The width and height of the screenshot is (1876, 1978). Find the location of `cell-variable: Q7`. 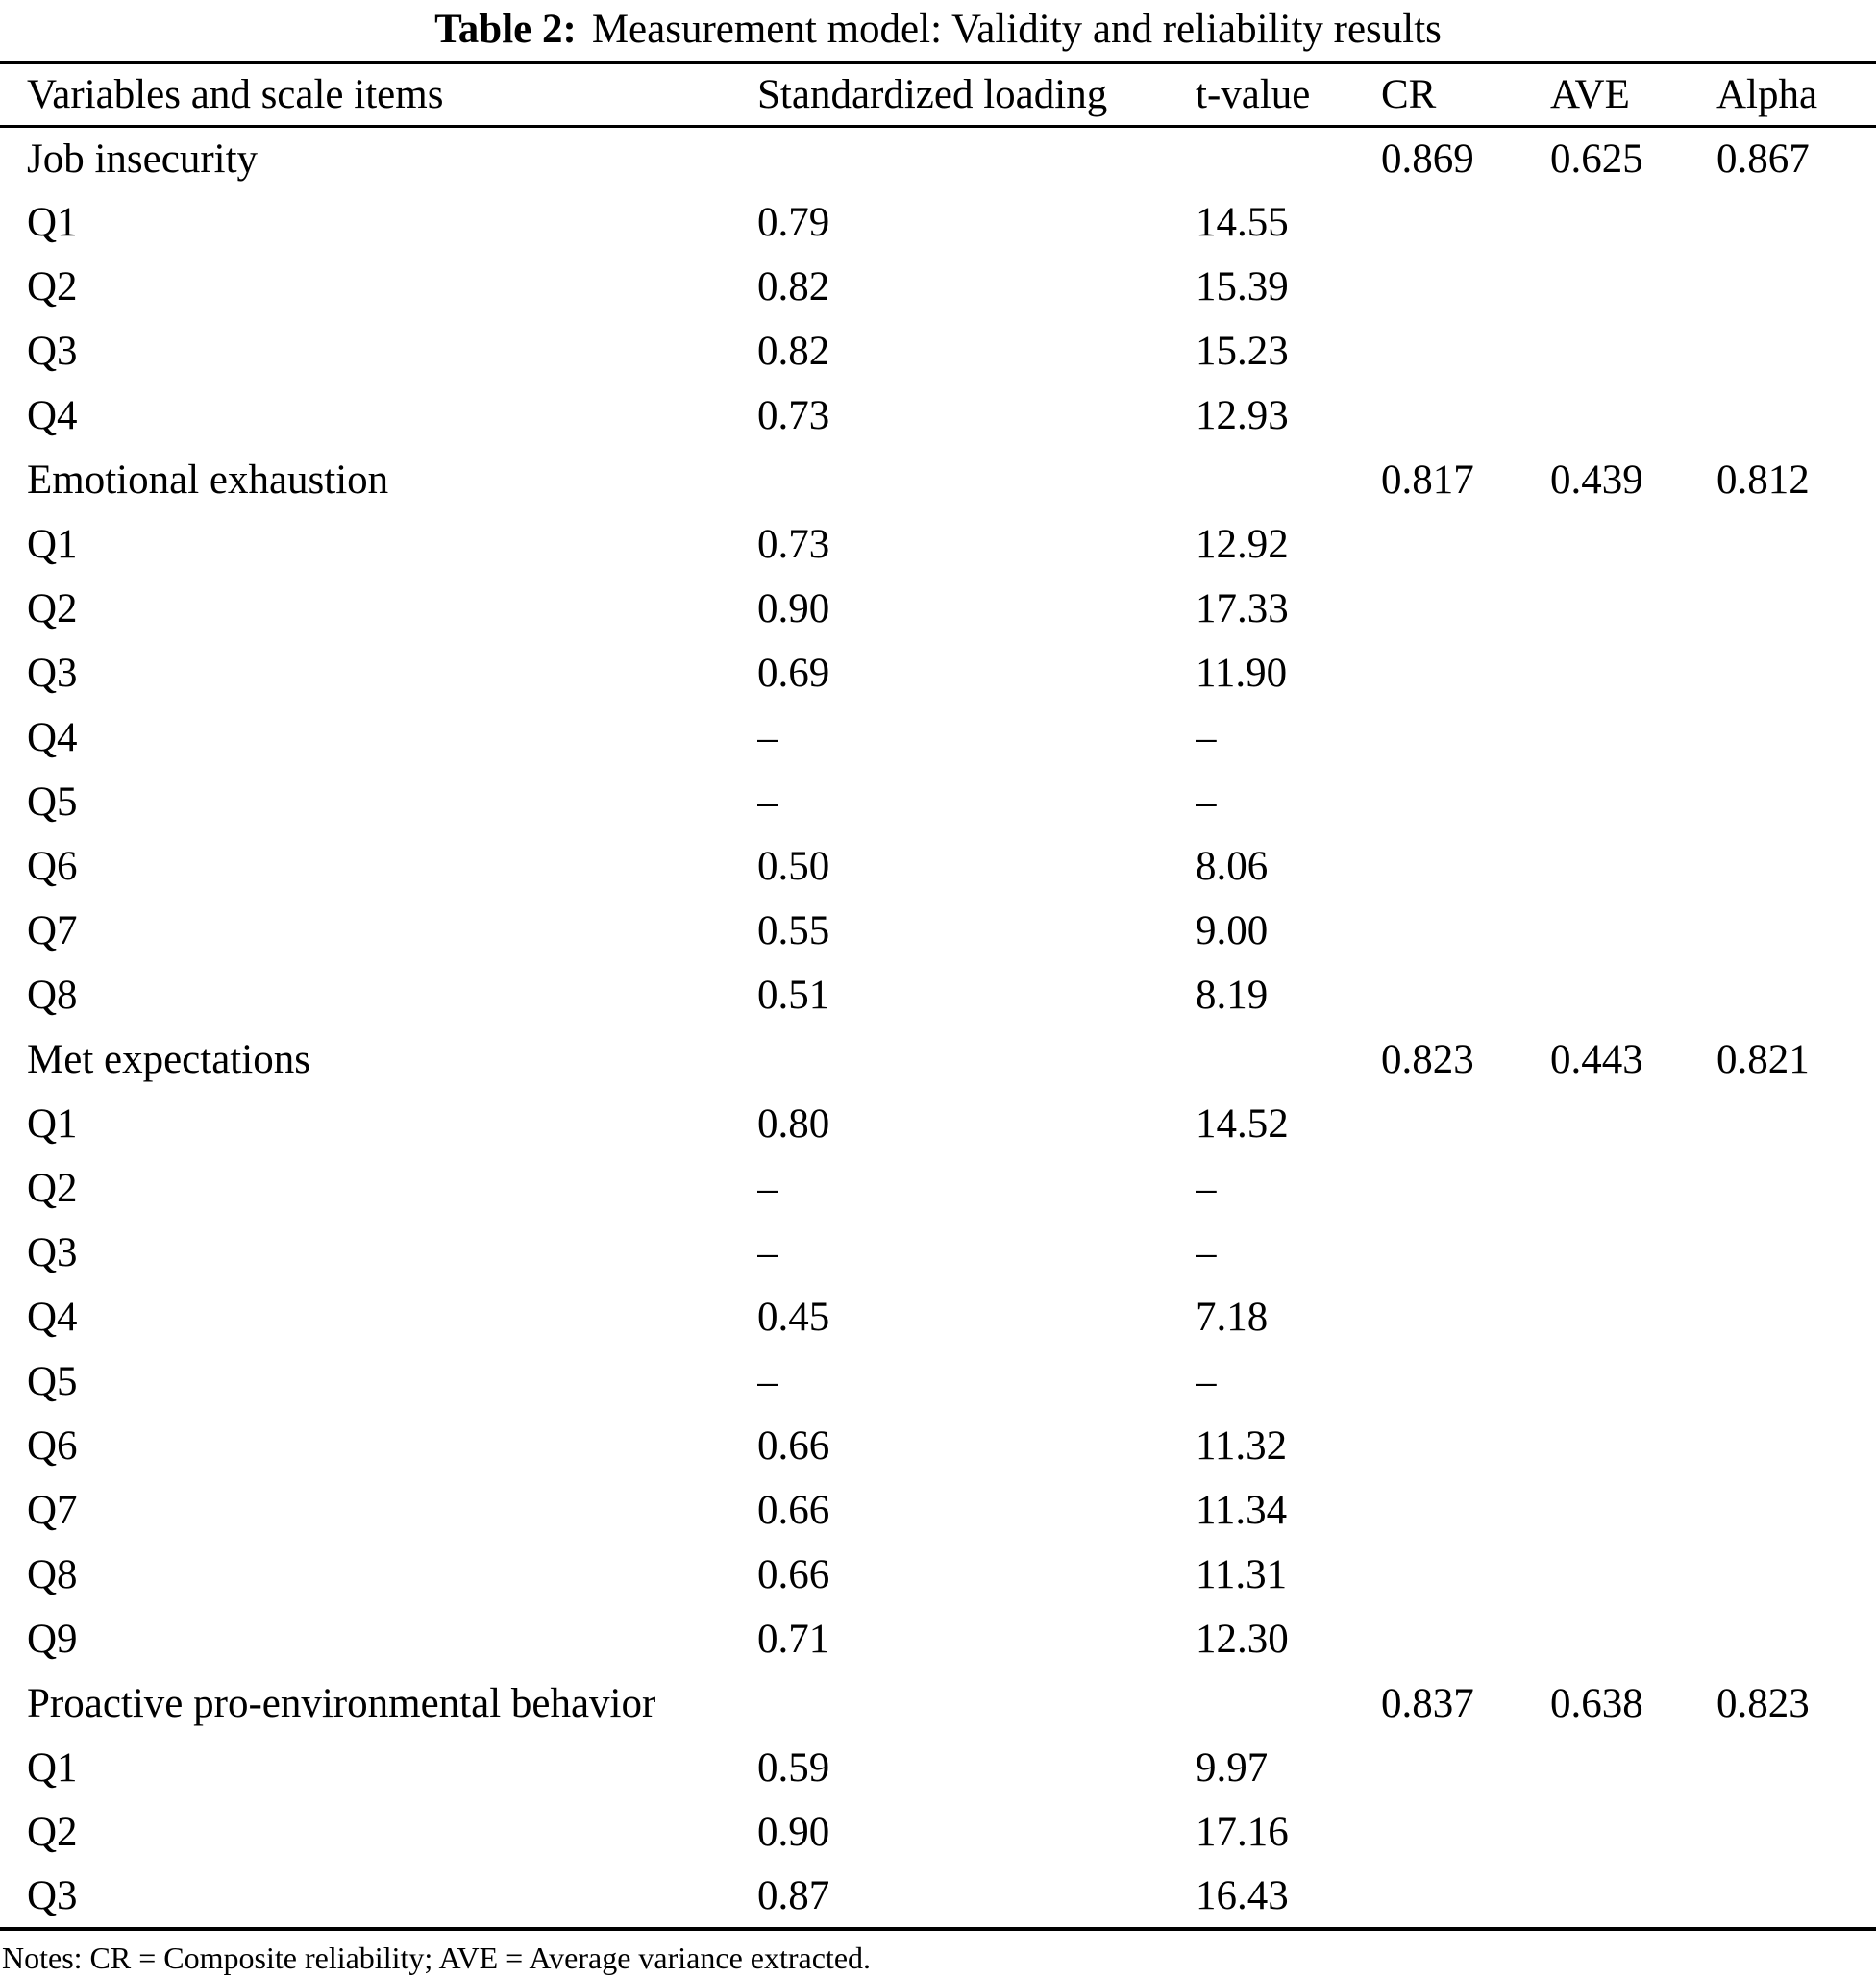

cell-variable: Q7 is located at coordinates (53, 1510).